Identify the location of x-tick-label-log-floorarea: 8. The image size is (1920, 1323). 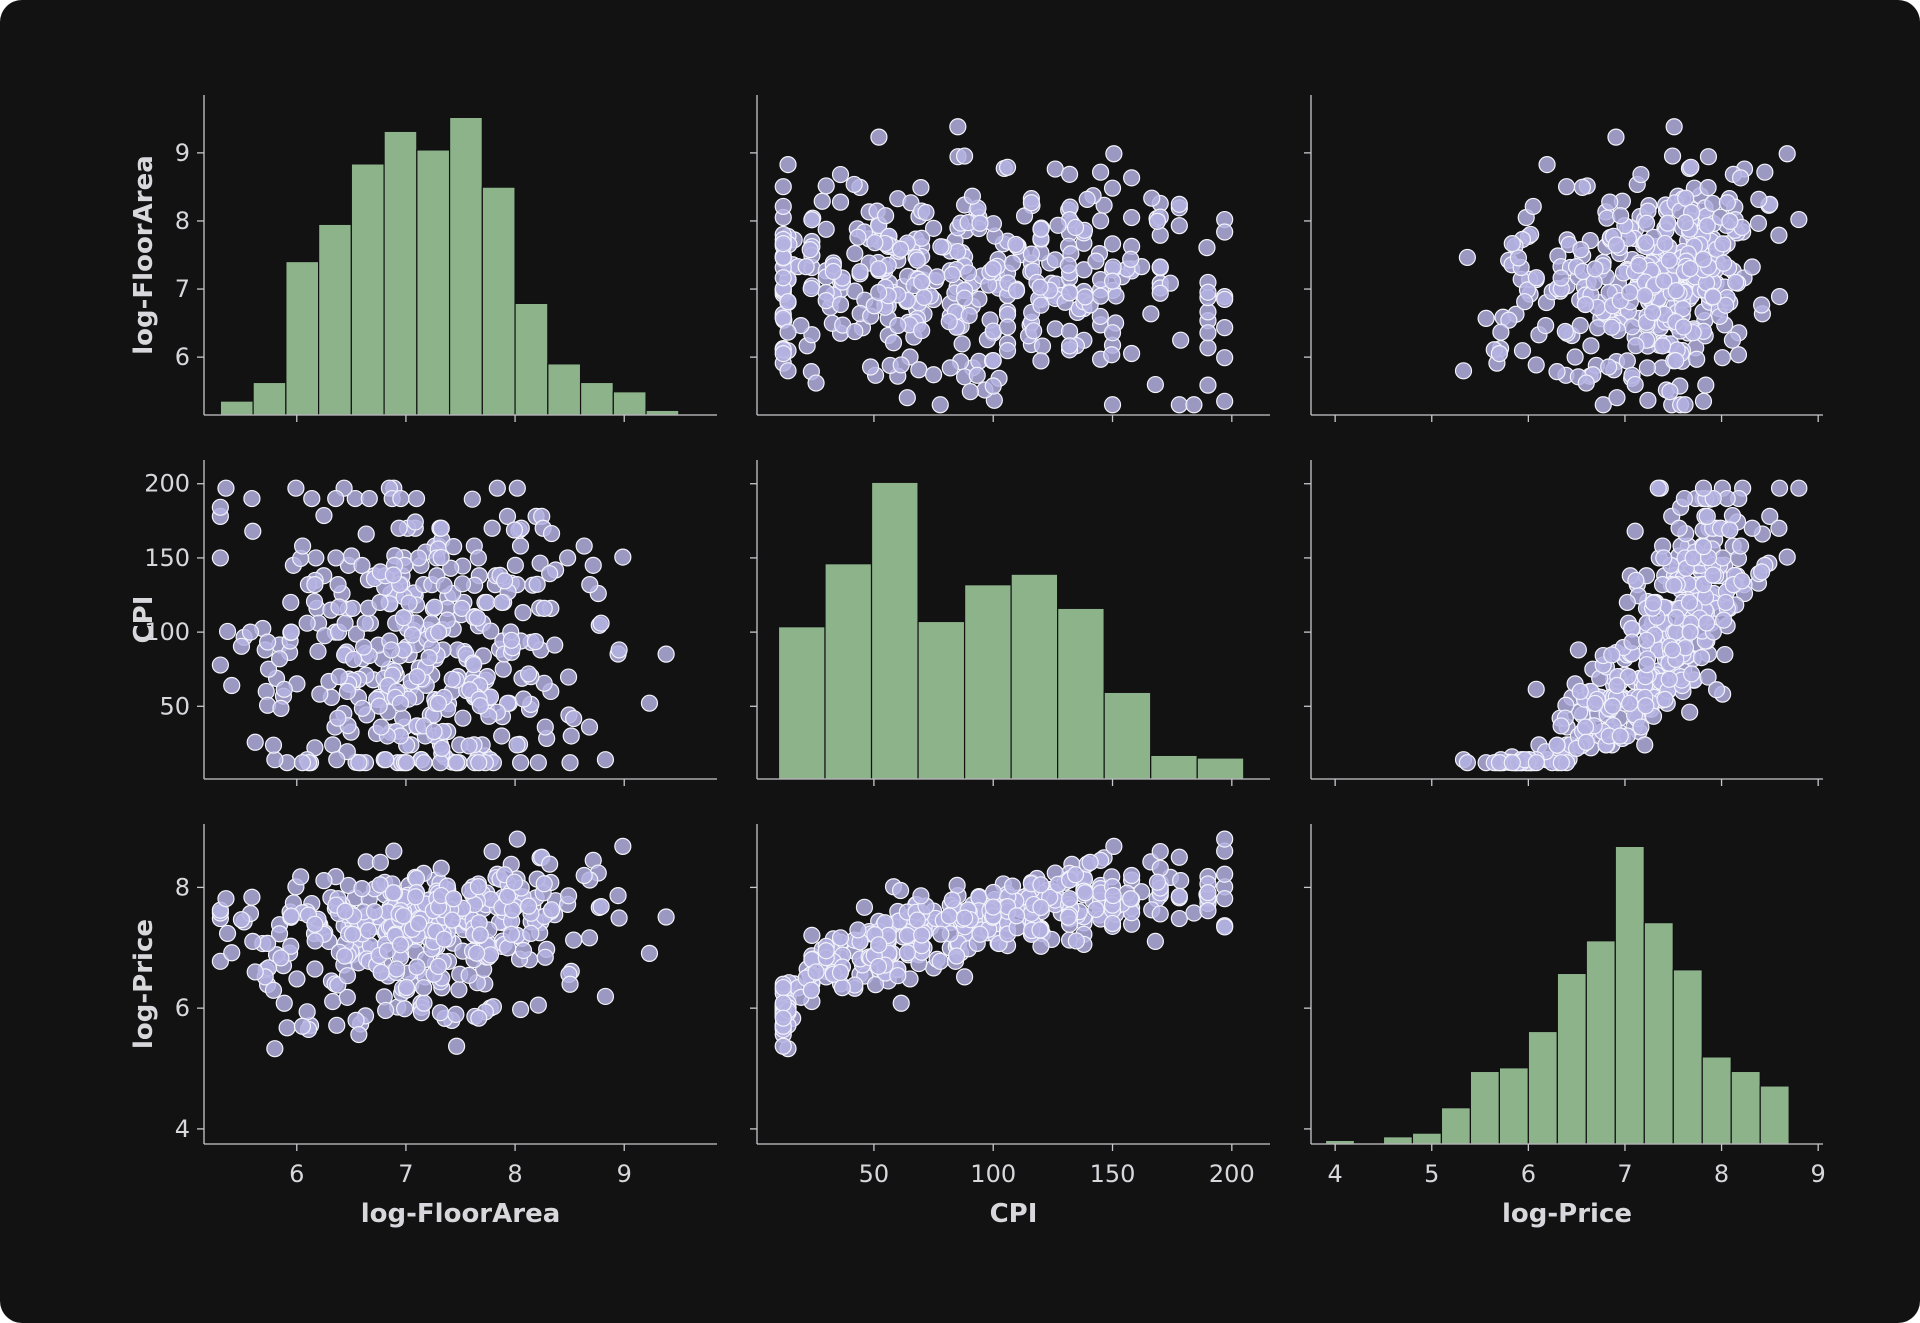
(514, 1174).